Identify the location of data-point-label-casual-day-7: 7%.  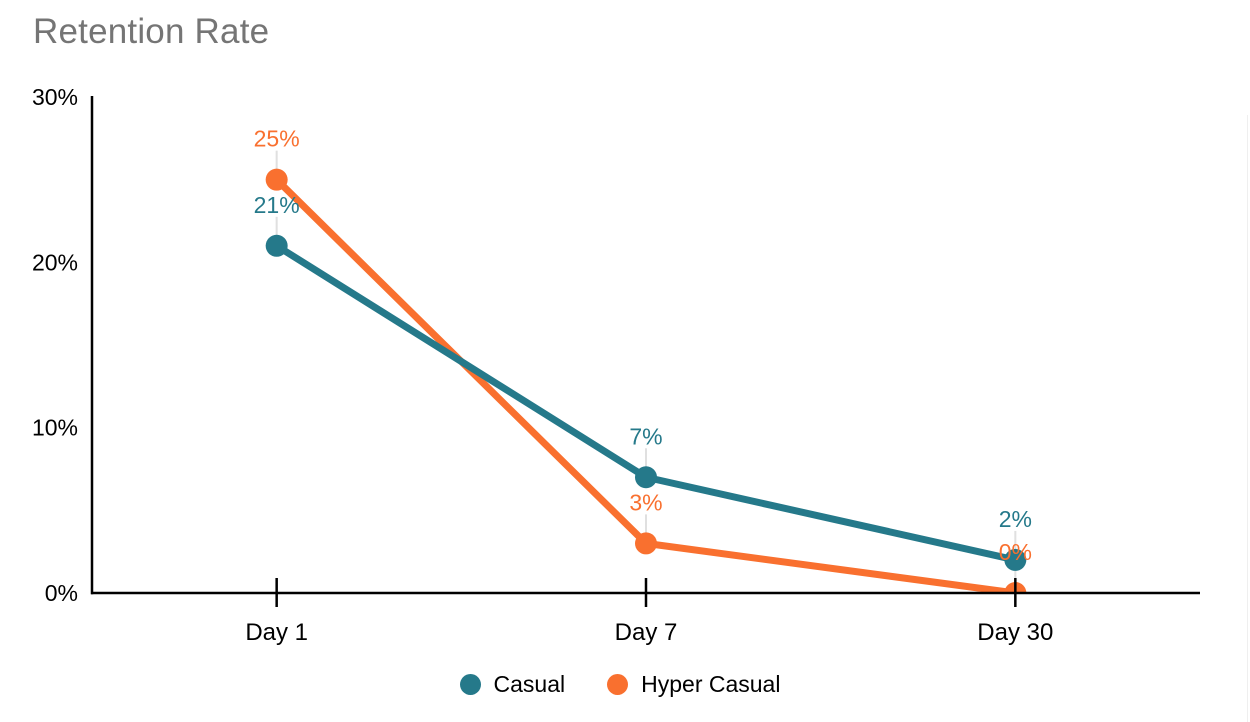
(645, 436).